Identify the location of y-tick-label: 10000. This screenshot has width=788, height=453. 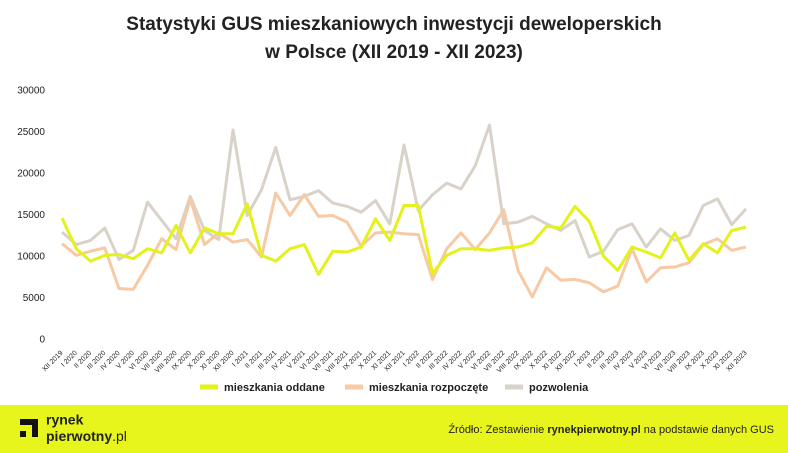
(31, 257).